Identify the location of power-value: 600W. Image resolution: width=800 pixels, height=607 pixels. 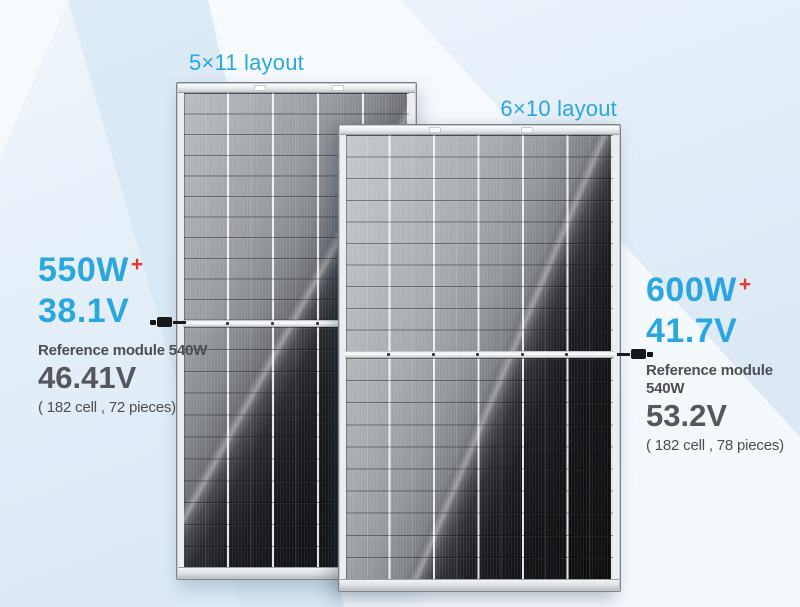
(691, 290).